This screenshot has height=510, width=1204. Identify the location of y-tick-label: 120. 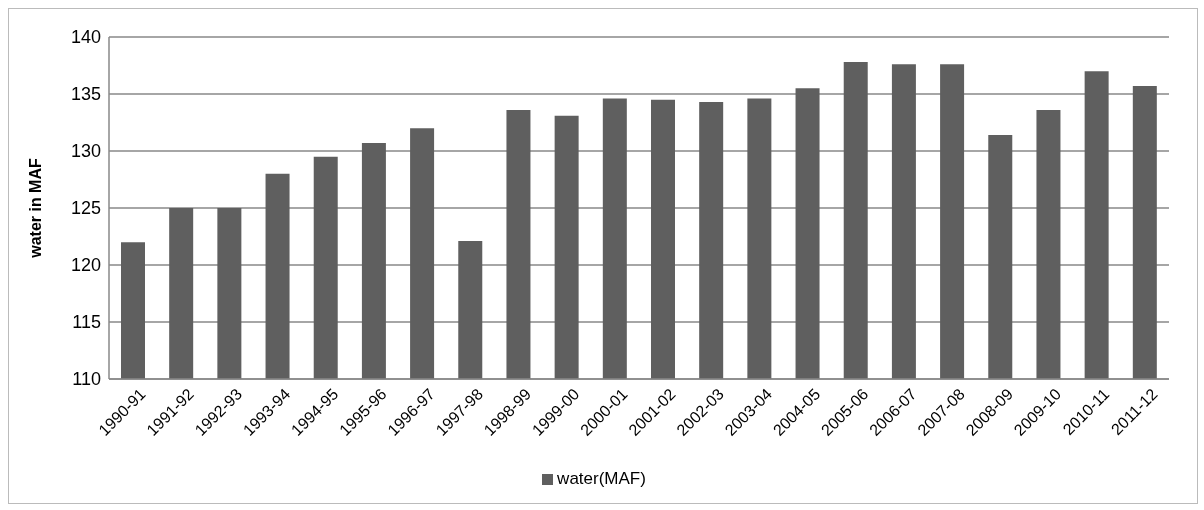
(85, 265).